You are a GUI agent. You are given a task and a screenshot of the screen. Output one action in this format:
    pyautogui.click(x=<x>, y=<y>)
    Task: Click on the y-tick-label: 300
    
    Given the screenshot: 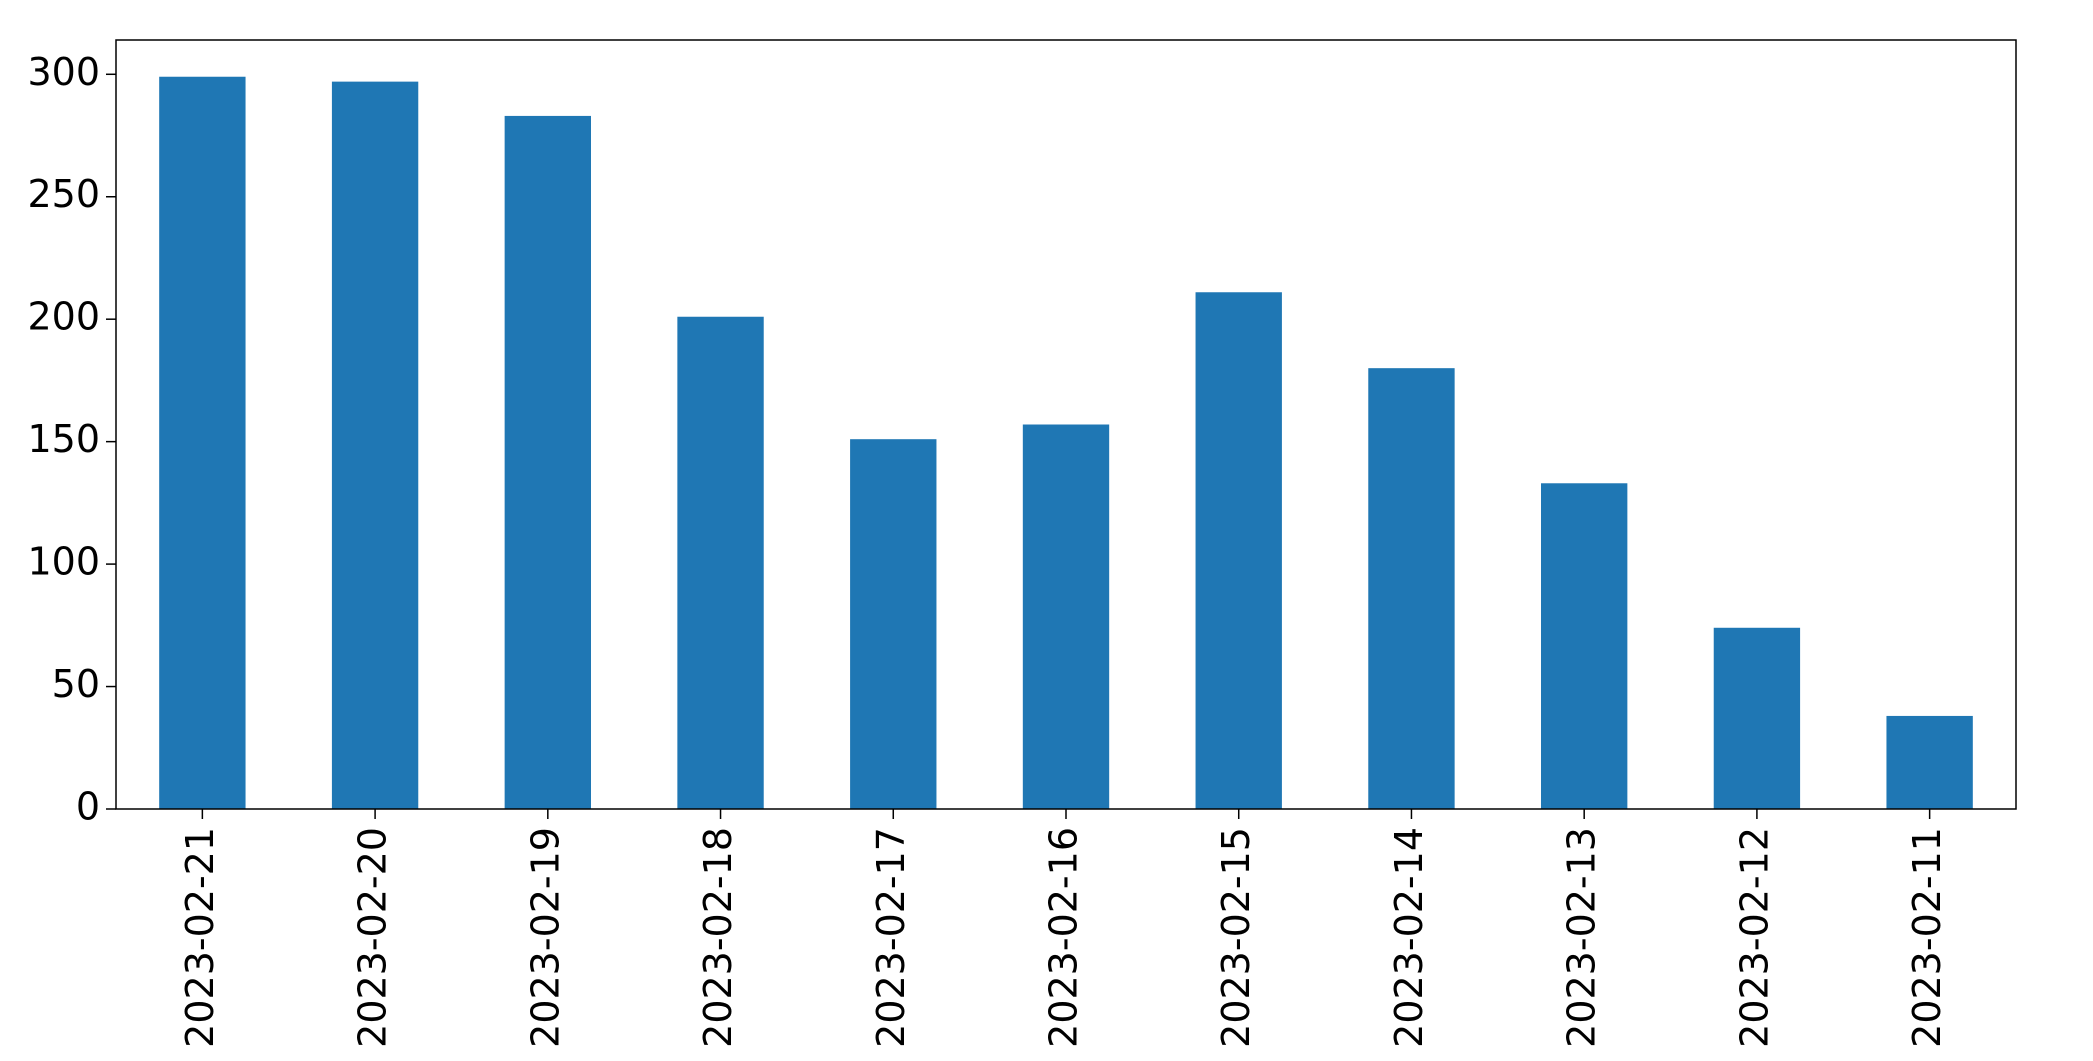 What is the action you would take?
    pyautogui.click(x=63, y=72)
    